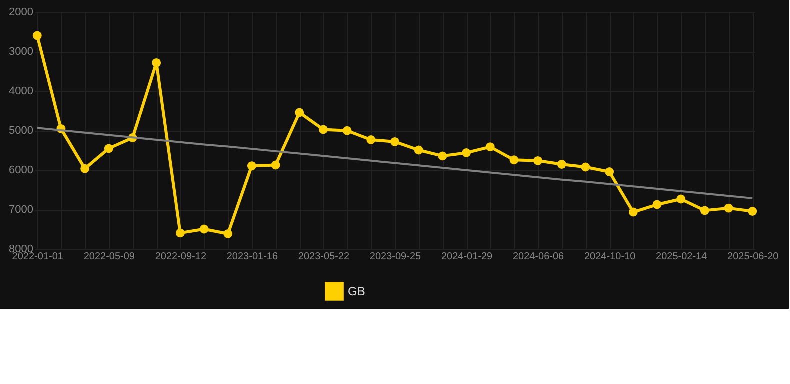 The image size is (790, 384). What do you see at coordinates (38, 257) in the screenshot?
I see `x-tick-label: 2022-01-01` at bounding box center [38, 257].